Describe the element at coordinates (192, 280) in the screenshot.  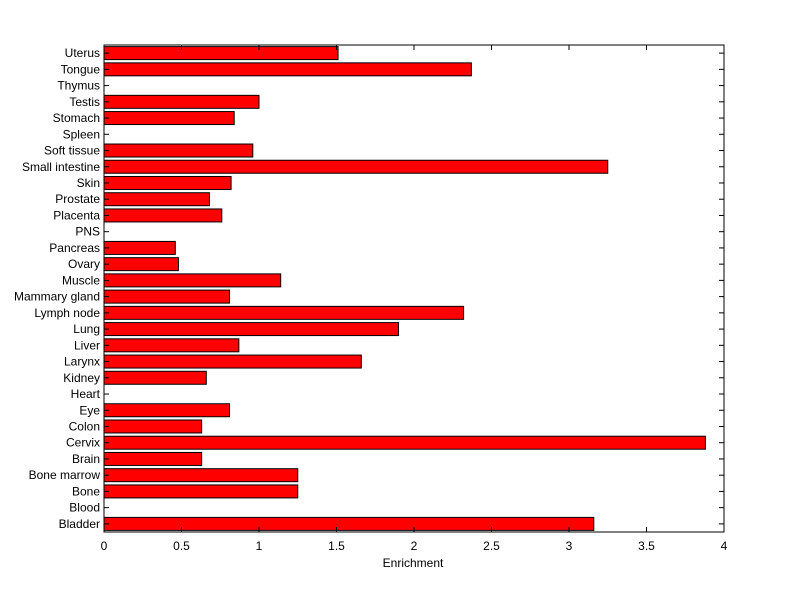
I see `bar-muscle` at that location.